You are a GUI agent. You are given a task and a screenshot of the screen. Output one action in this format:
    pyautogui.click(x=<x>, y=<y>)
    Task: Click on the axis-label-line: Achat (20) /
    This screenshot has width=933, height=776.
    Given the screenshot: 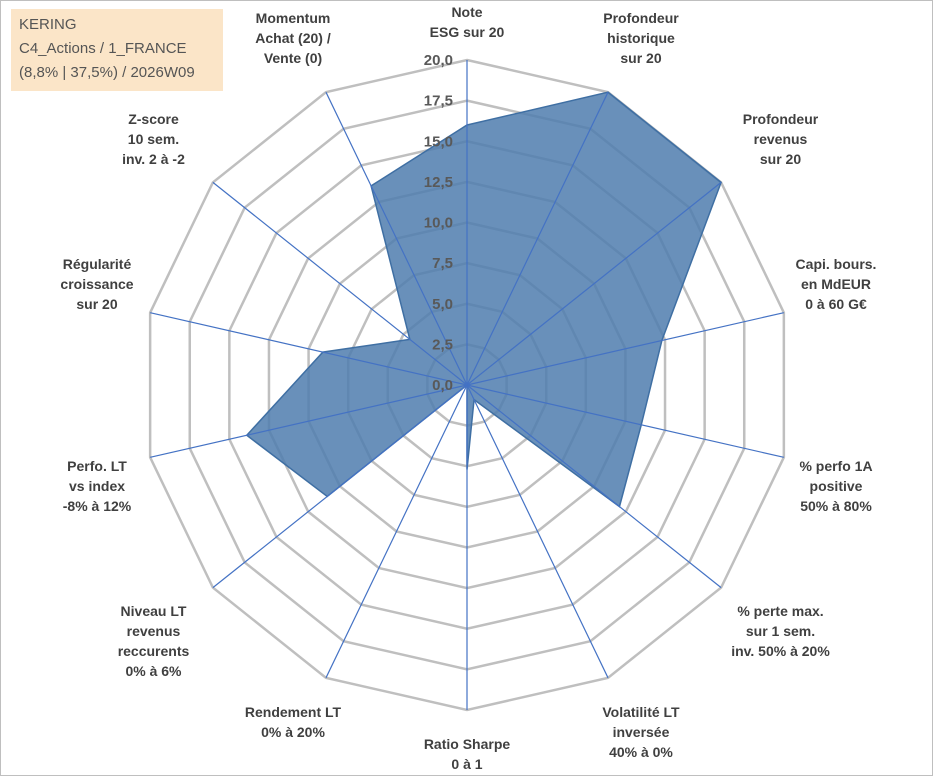 What is the action you would take?
    pyautogui.click(x=293, y=37)
    